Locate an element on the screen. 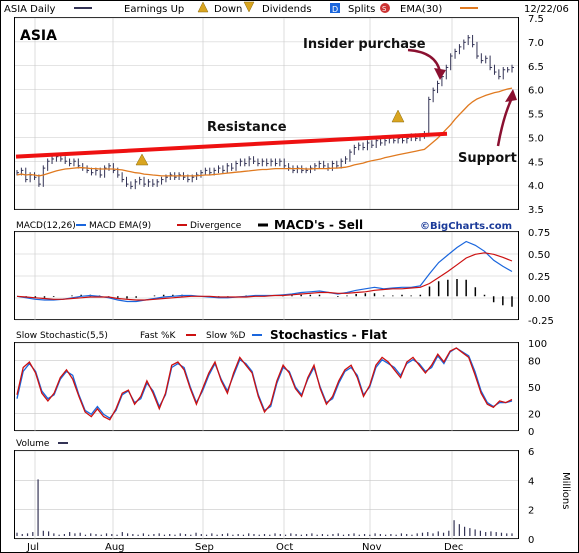 Image resolution: width=579 pixels, height=553 pixels. volume-y-tick: 4 is located at coordinates (531, 481).